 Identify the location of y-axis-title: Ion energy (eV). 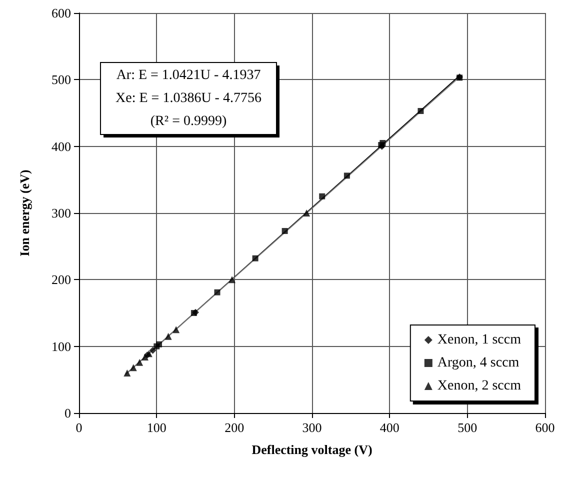
(24, 213).